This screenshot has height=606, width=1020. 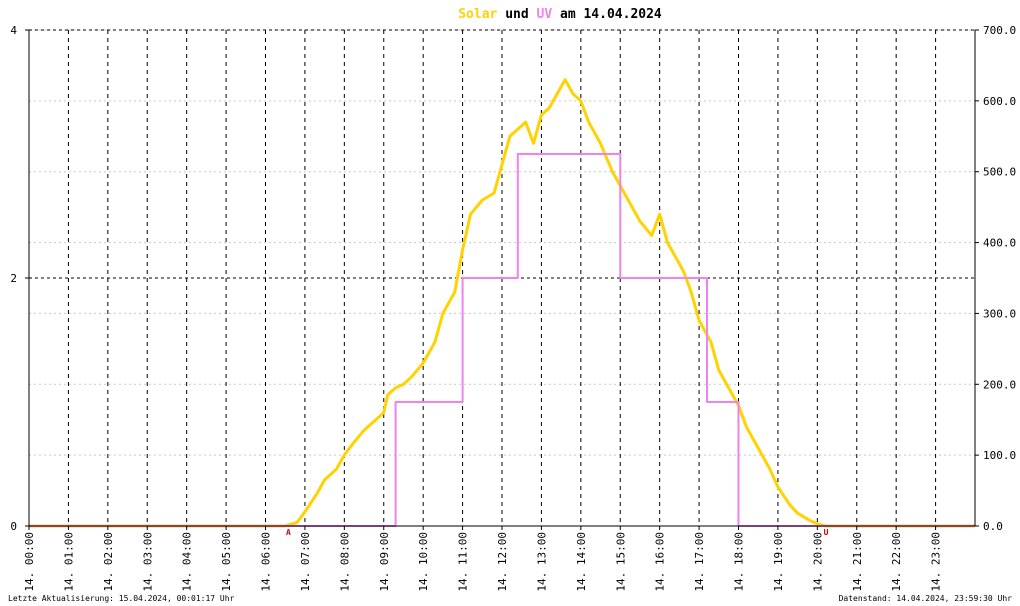 I want to click on x-tick-label-2: 14. 02:00, so click(x=108, y=562).